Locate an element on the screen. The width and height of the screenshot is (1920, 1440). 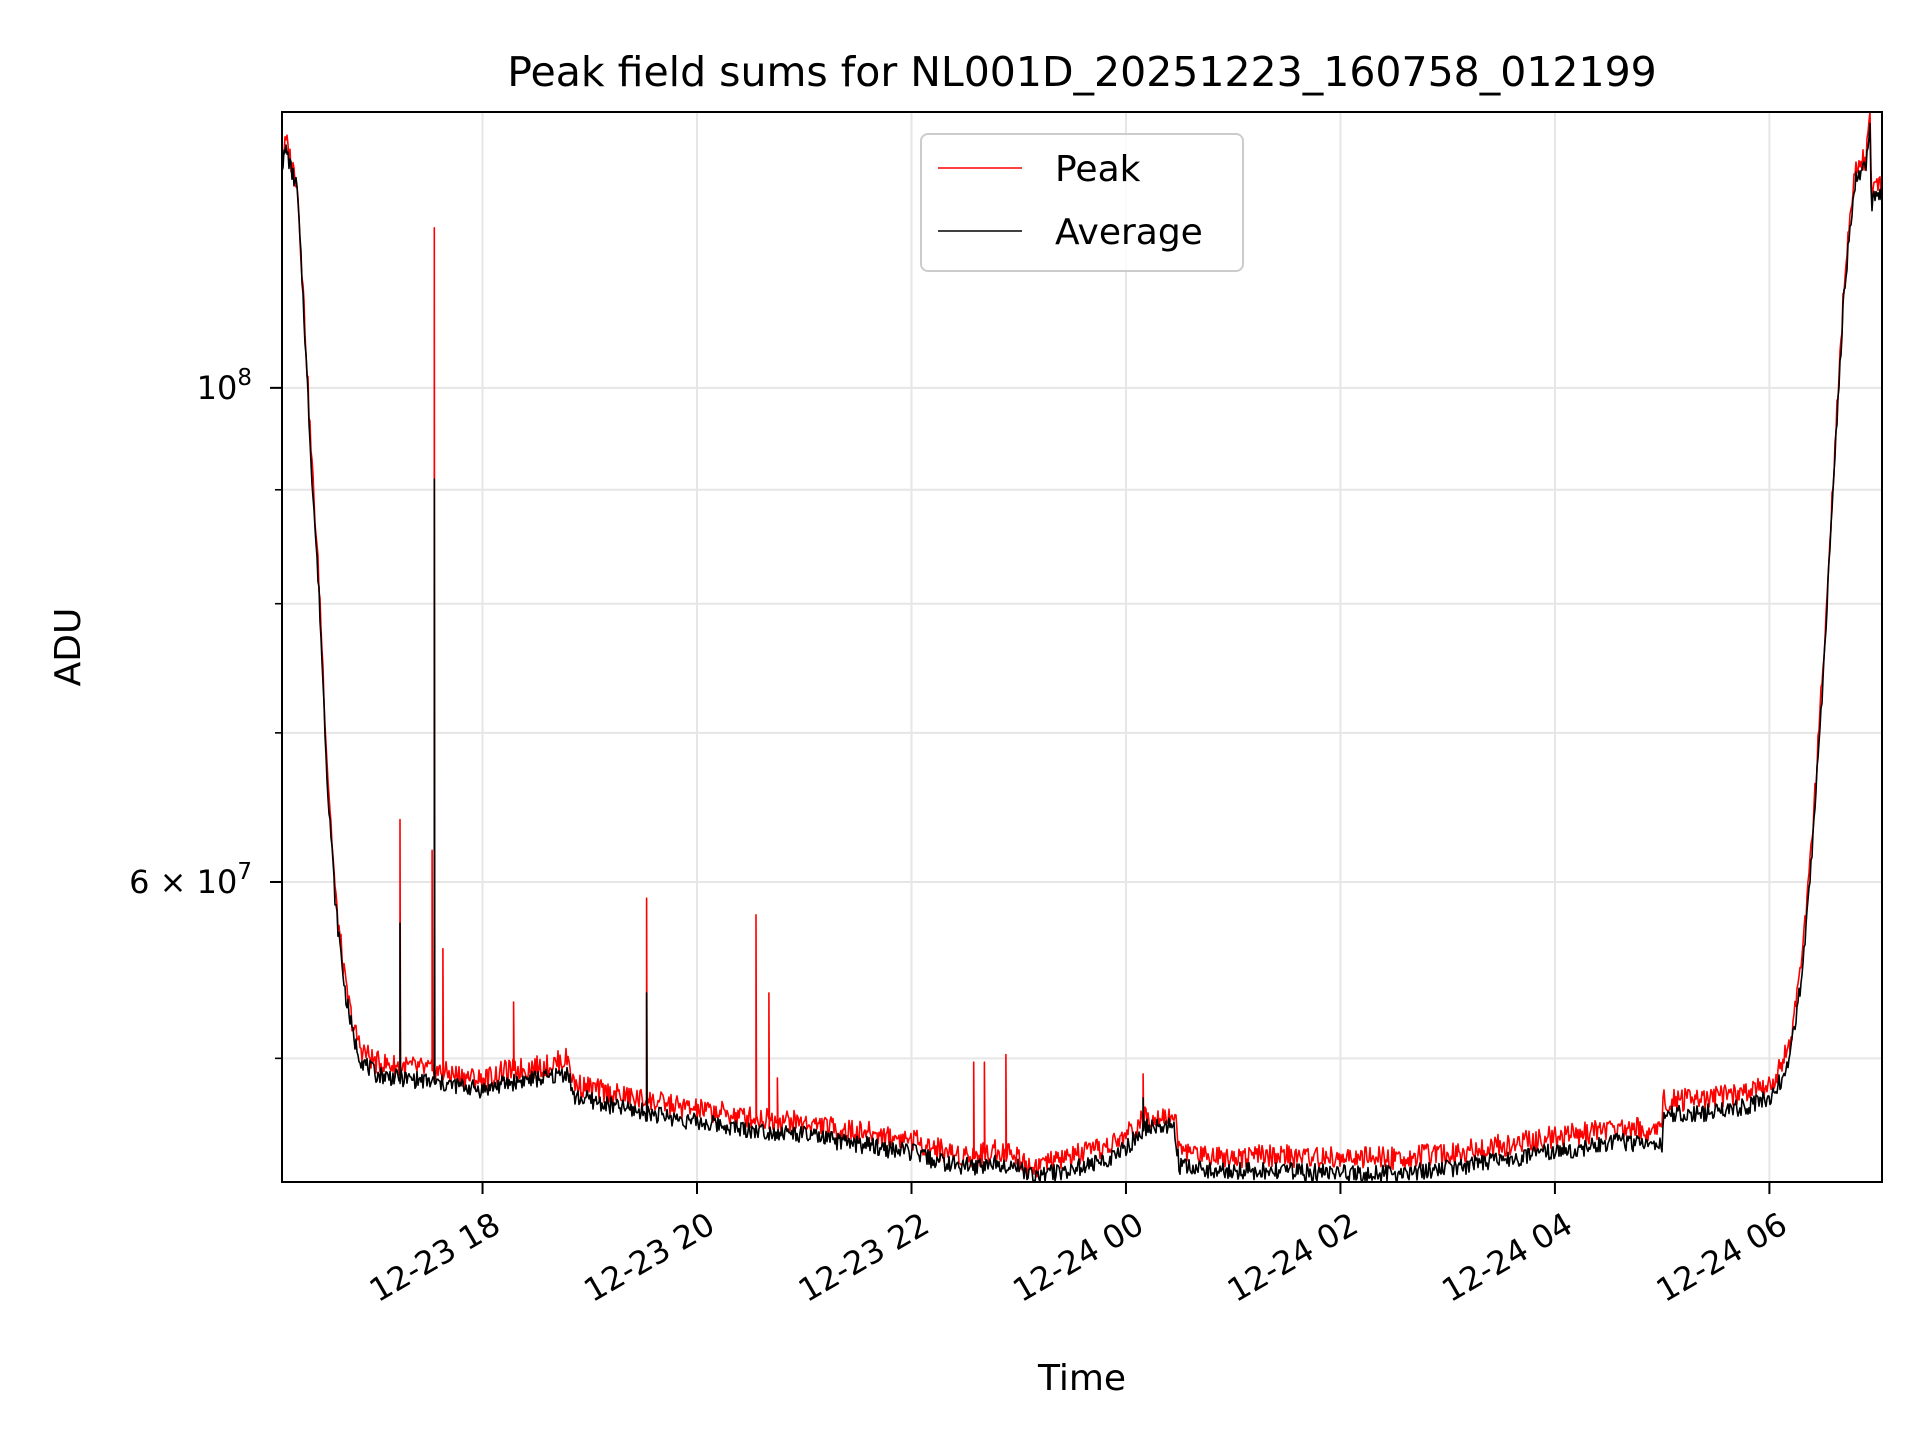
y-tick-label: 6 × 107 is located at coordinates (190, 880).